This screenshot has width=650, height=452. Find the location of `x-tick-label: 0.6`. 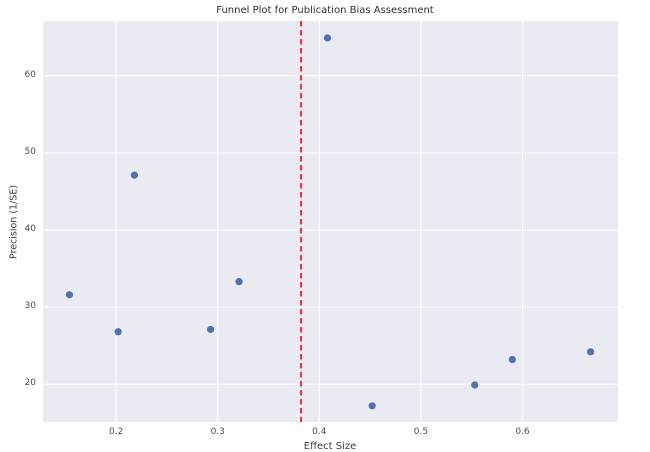

x-tick-label: 0.6 is located at coordinates (522, 432).